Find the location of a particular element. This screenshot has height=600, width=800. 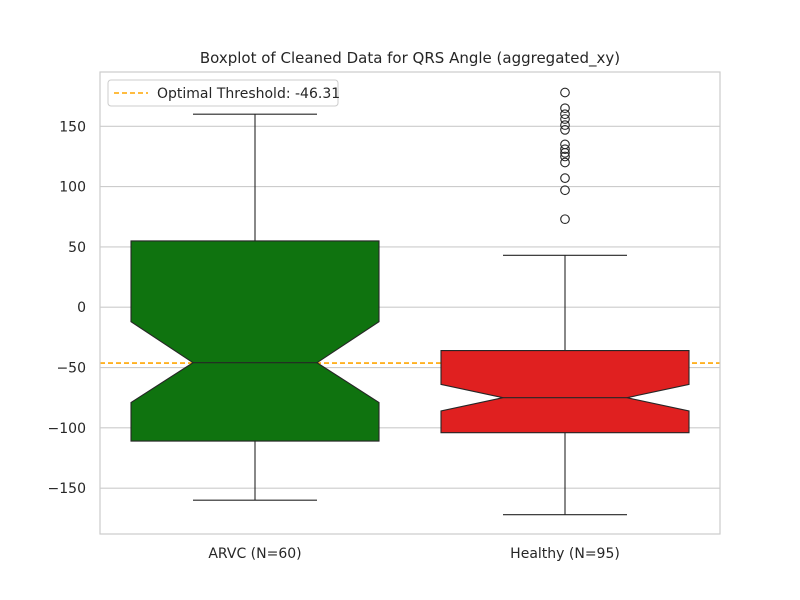

y-tick-label: −150 is located at coordinates (67, 489).